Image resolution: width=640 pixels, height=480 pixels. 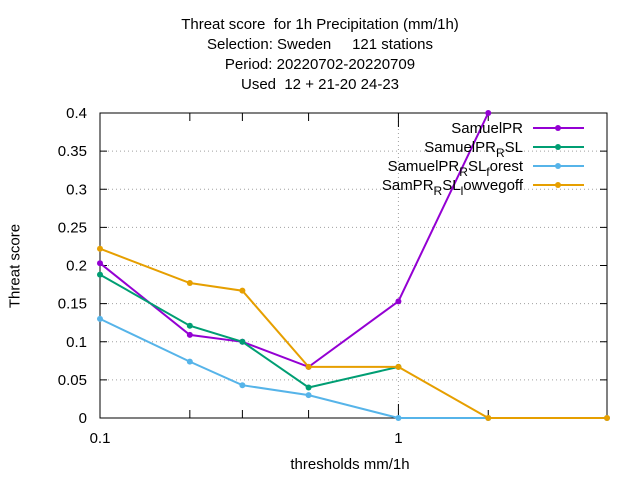 I want to click on chart-title-line-3: Period: 20220702-20220709, so click(x=320, y=64).